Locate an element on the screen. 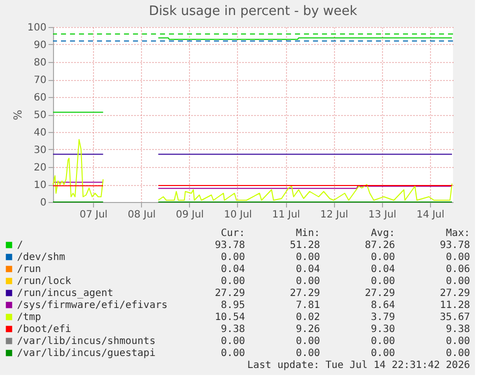 The image size is (497, 383). y-tick-label: 50 is located at coordinates (40, 115).